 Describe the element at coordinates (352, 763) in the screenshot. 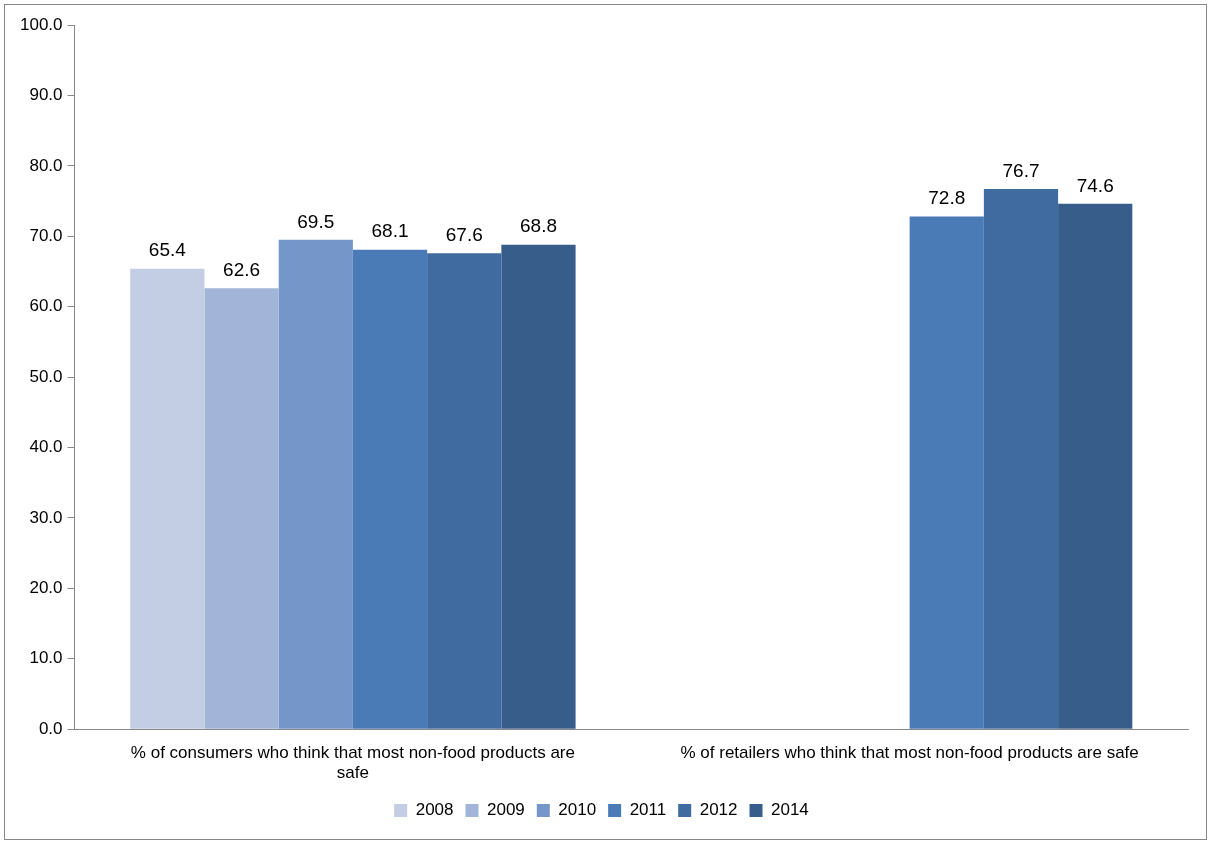

I see `x-tick-label: % of consumers who think that most non-food products are safe` at that location.